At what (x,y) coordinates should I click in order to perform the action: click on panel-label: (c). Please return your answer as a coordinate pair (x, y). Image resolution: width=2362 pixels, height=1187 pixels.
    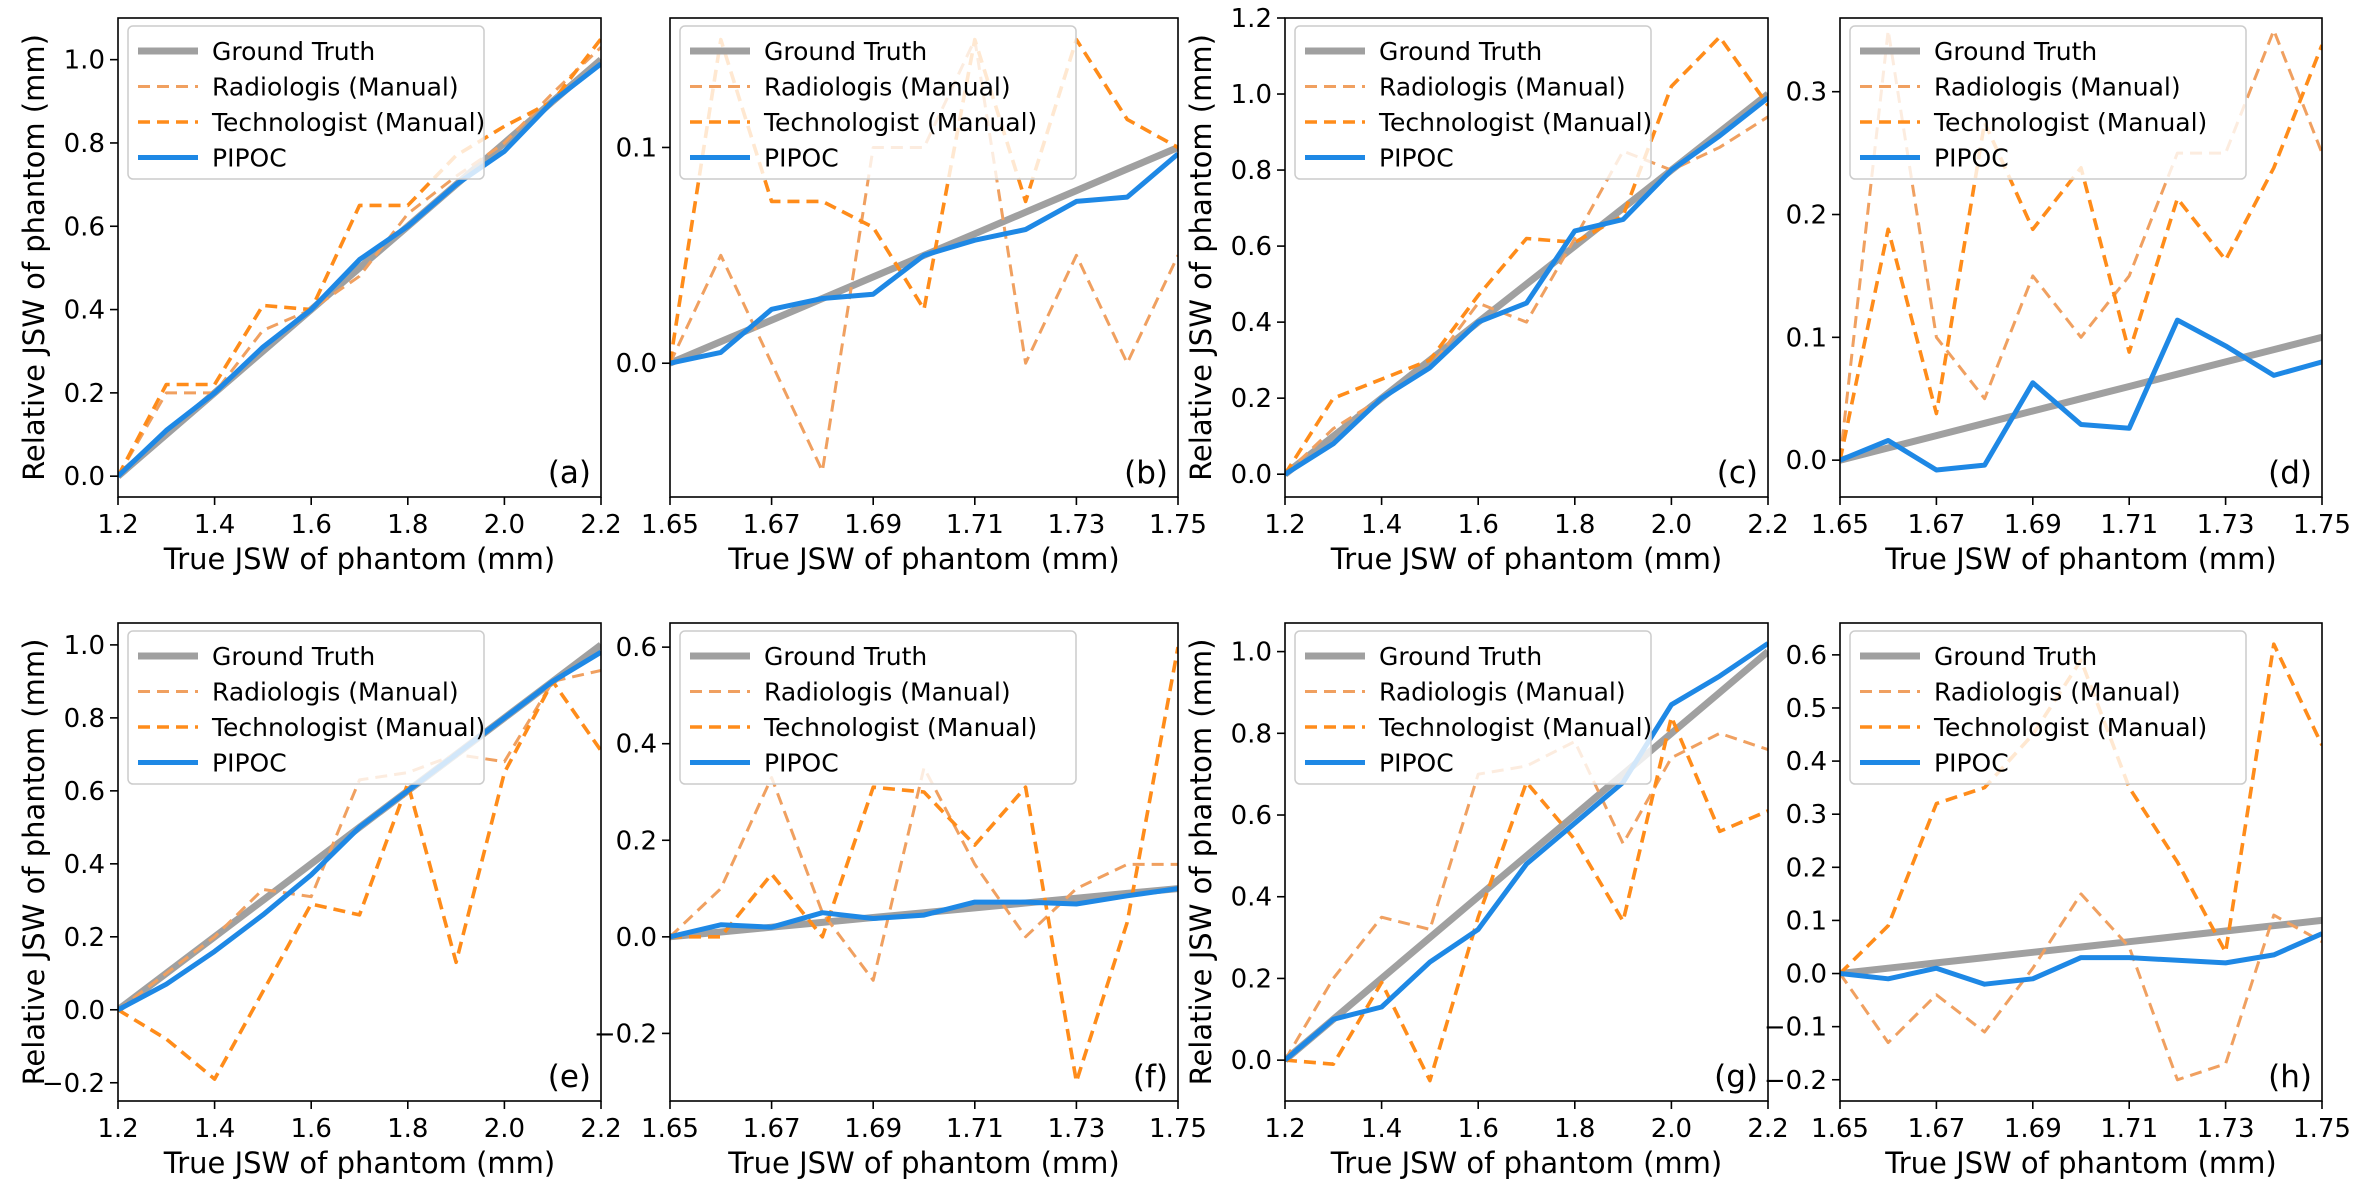
    Looking at the image, I should click on (1737, 473).